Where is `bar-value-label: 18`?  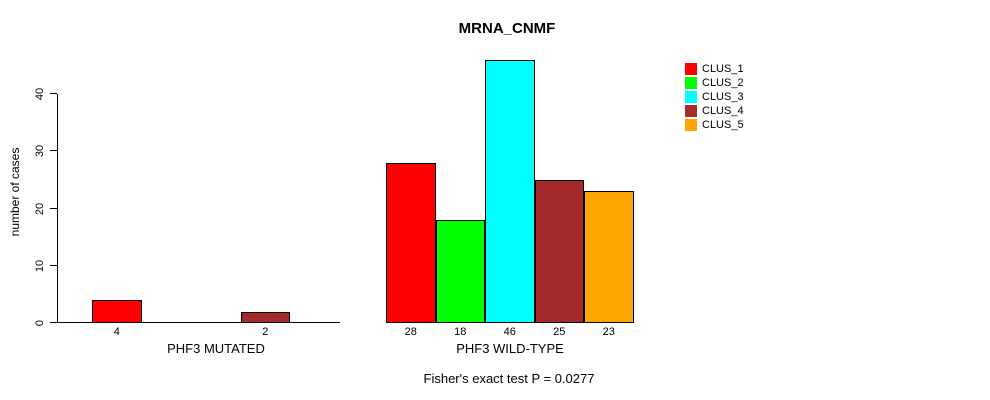 bar-value-label: 18 is located at coordinates (460, 332).